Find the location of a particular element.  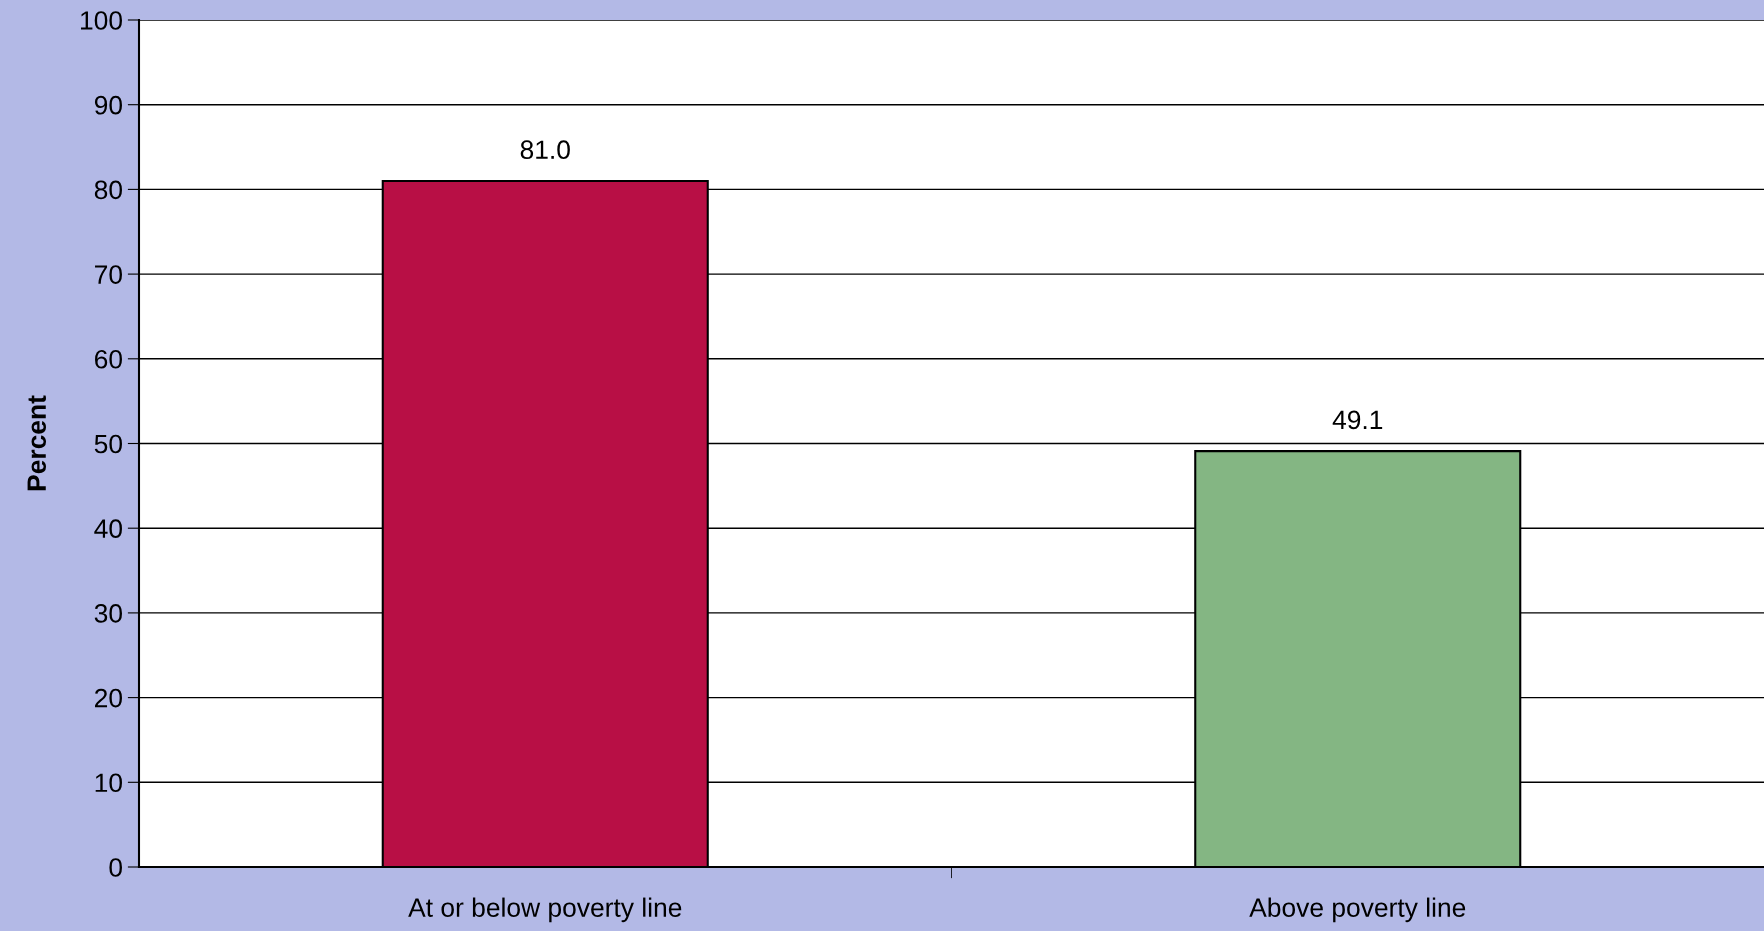

x-tick-label: Above poverty line is located at coordinates (1357, 910).